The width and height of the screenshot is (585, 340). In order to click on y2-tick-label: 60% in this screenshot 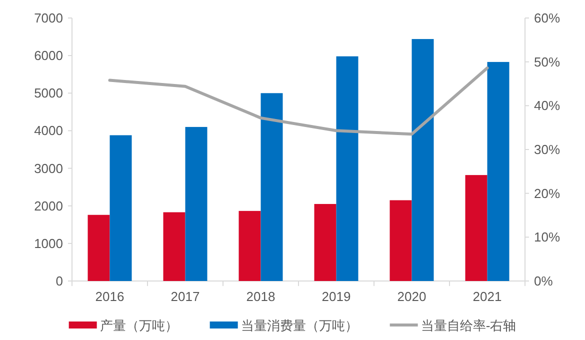, I will do `click(547, 18)`.